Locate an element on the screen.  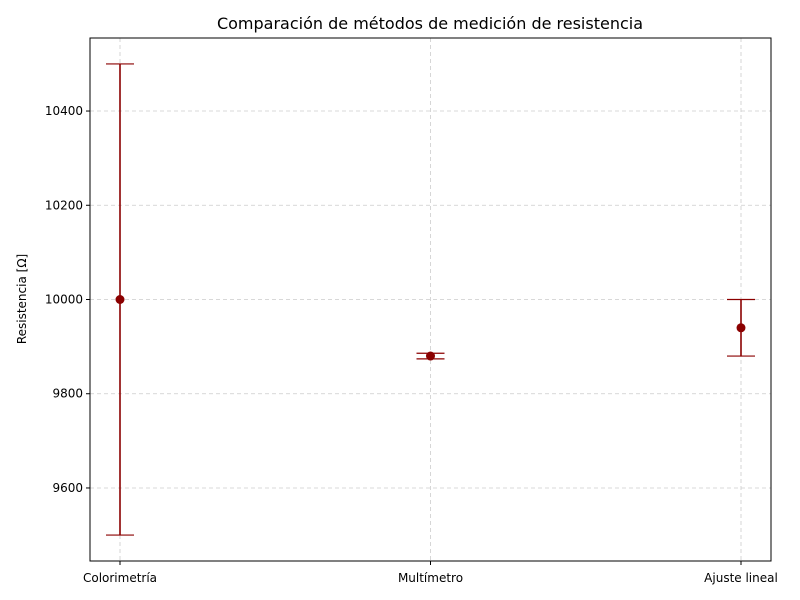
x-tick-label: Colorimetría is located at coordinates (120, 578).